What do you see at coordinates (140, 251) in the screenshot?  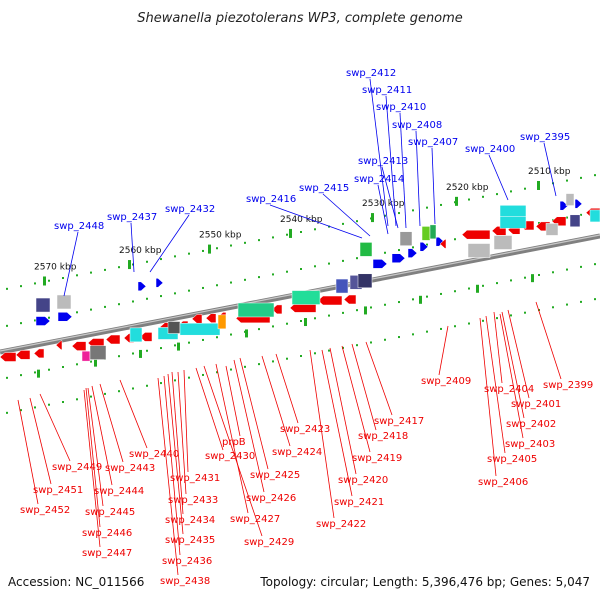 I see `scale-tick-label: 2560 kbp` at bounding box center [140, 251].